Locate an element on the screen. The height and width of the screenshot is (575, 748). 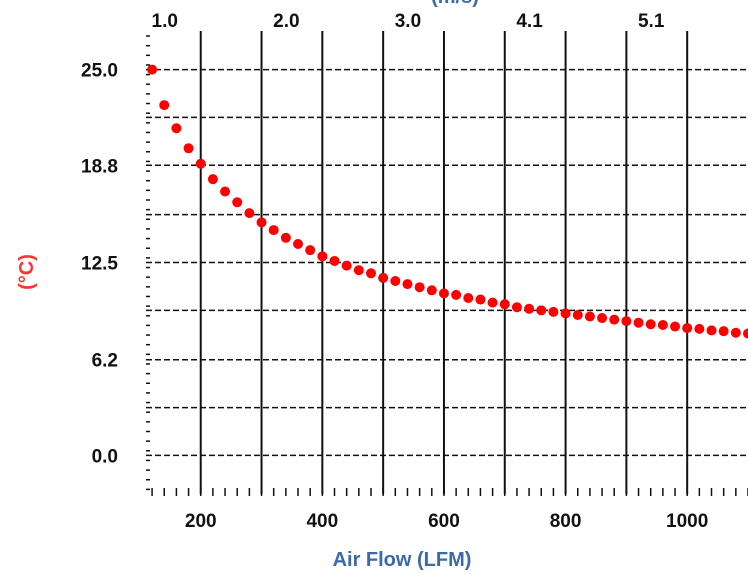
top-x-tick-label: 3.0 is located at coordinates (408, 21).